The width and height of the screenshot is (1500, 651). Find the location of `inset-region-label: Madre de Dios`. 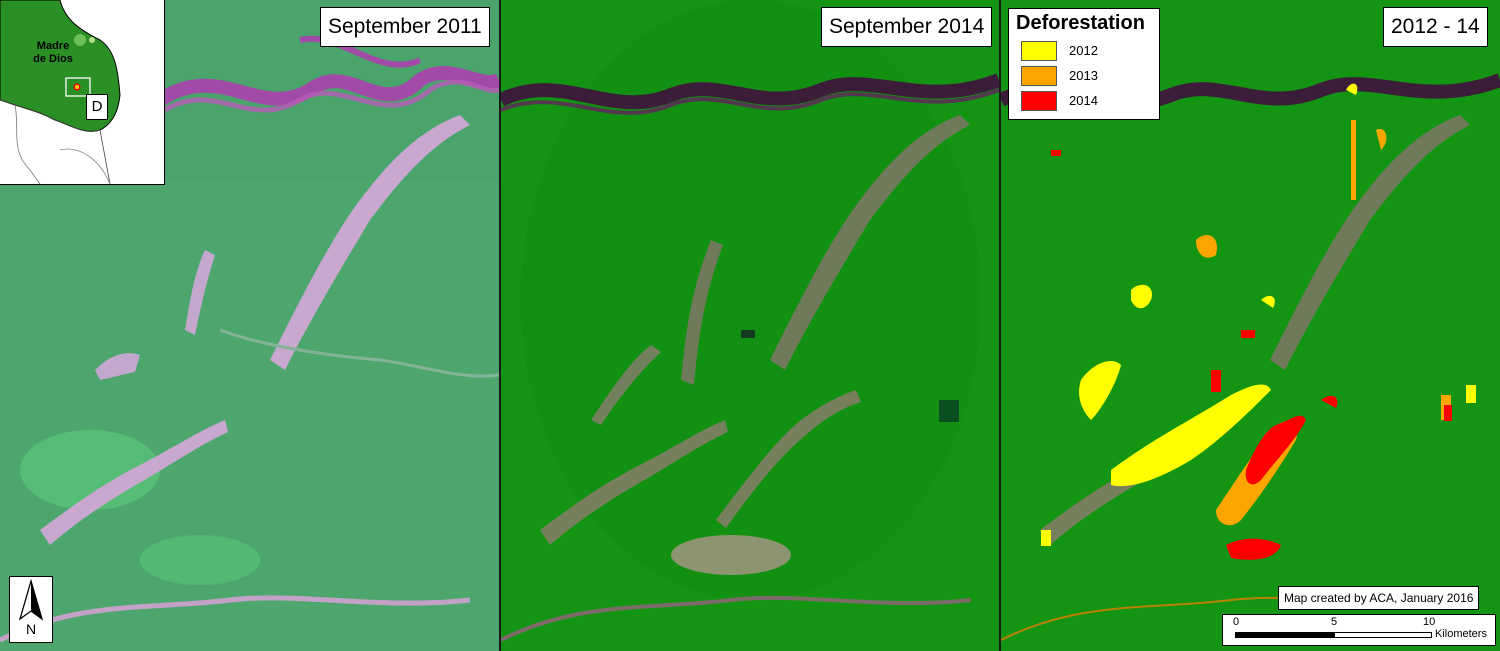

inset-region-label: Madre de Dios is located at coordinates (53, 52).